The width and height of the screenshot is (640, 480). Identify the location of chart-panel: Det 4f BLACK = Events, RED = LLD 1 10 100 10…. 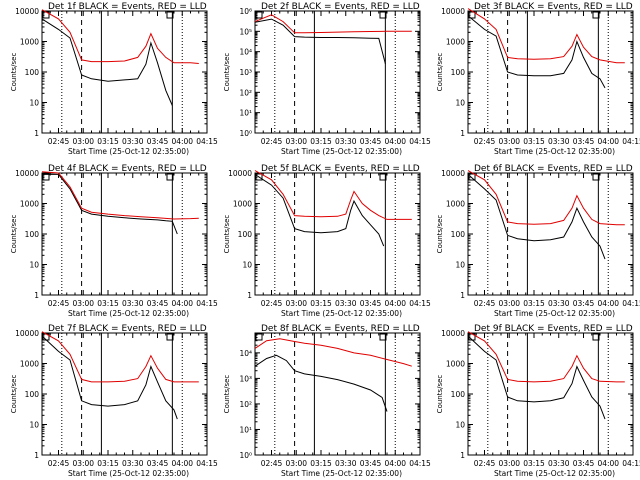
(114, 241).